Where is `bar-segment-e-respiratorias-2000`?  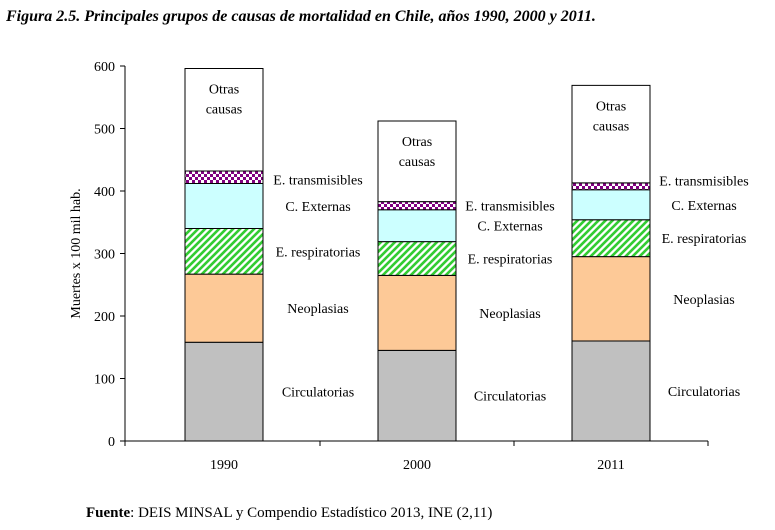 bar-segment-e-respiratorias-2000 is located at coordinates (417, 258).